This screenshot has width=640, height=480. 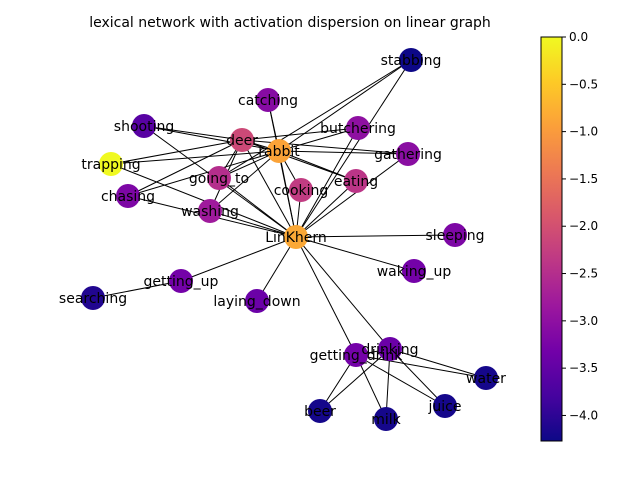 What do you see at coordinates (583, 321) in the screenshot?
I see `colorbar-tick-label: −3.0` at bounding box center [583, 321].